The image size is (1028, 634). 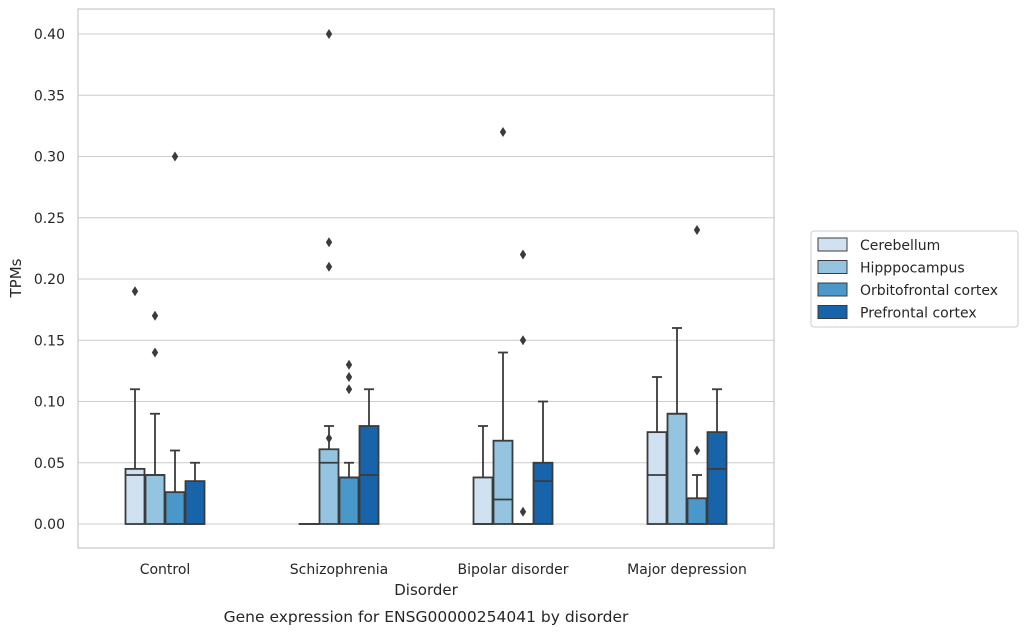 What do you see at coordinates (49, 158) in the screenshot?
I see `y-tick-label: 0.30` at bounding box center [49, 158].